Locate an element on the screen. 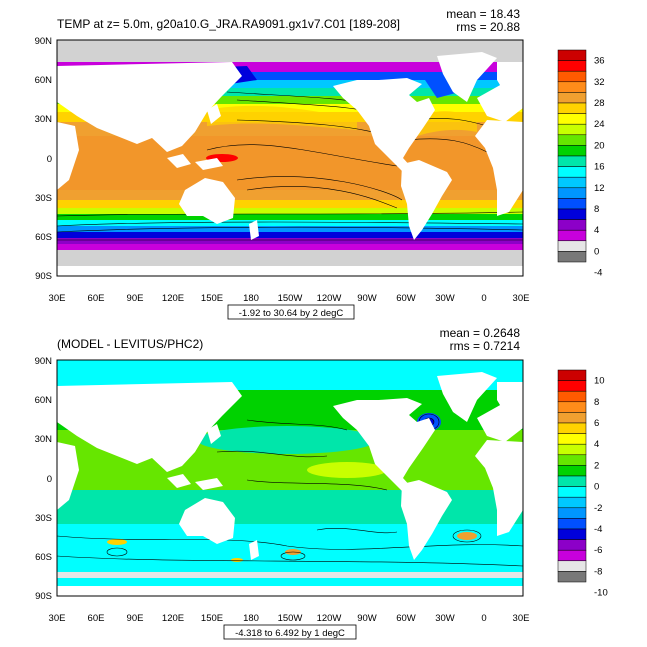 Image resolution: width=647 pixels, height=647 pixels. colorbar-label: 10 is located at coordinates (599, 381).